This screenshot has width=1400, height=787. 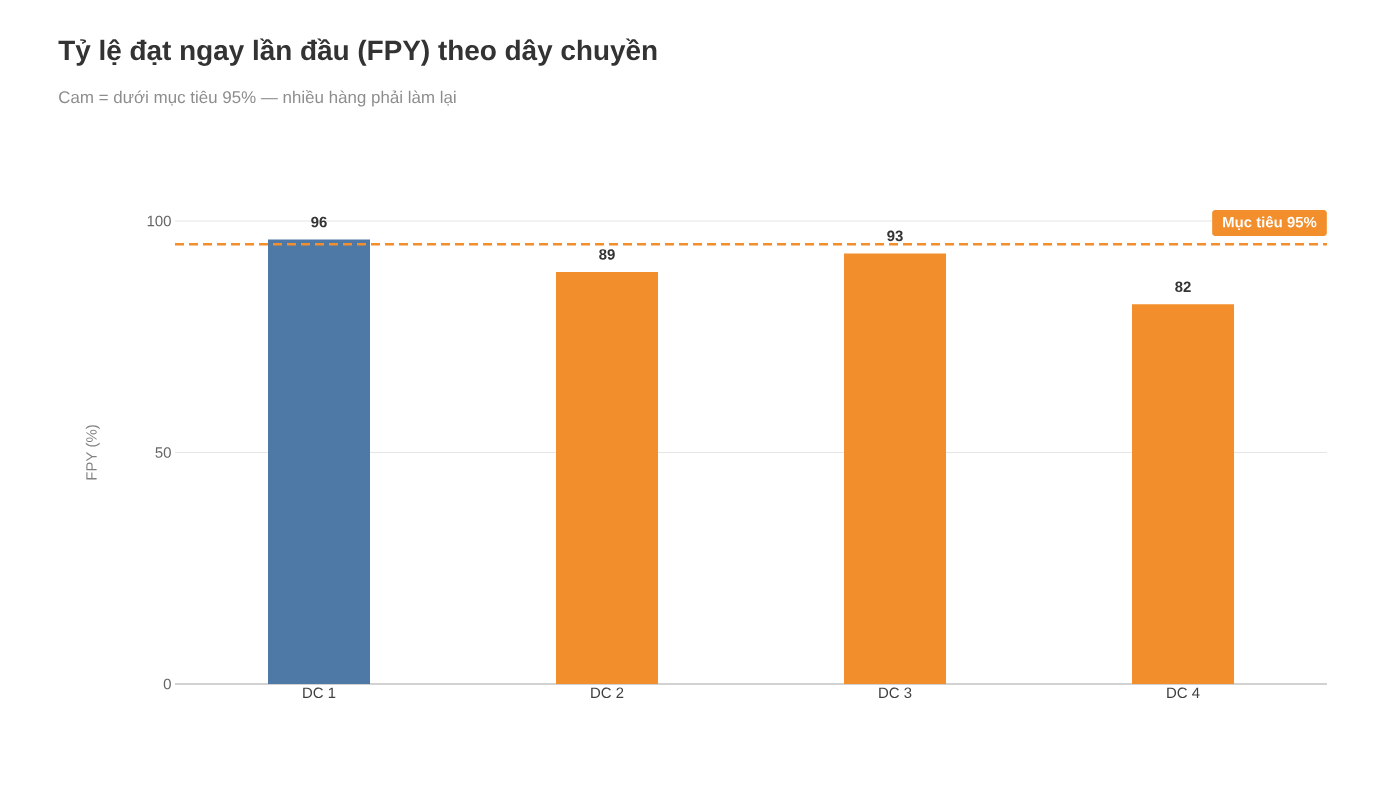 What do you see at coordinates (159, 221) in the screenshot?
I see `y-tick-label: 100` at bounding box center [159, 221].